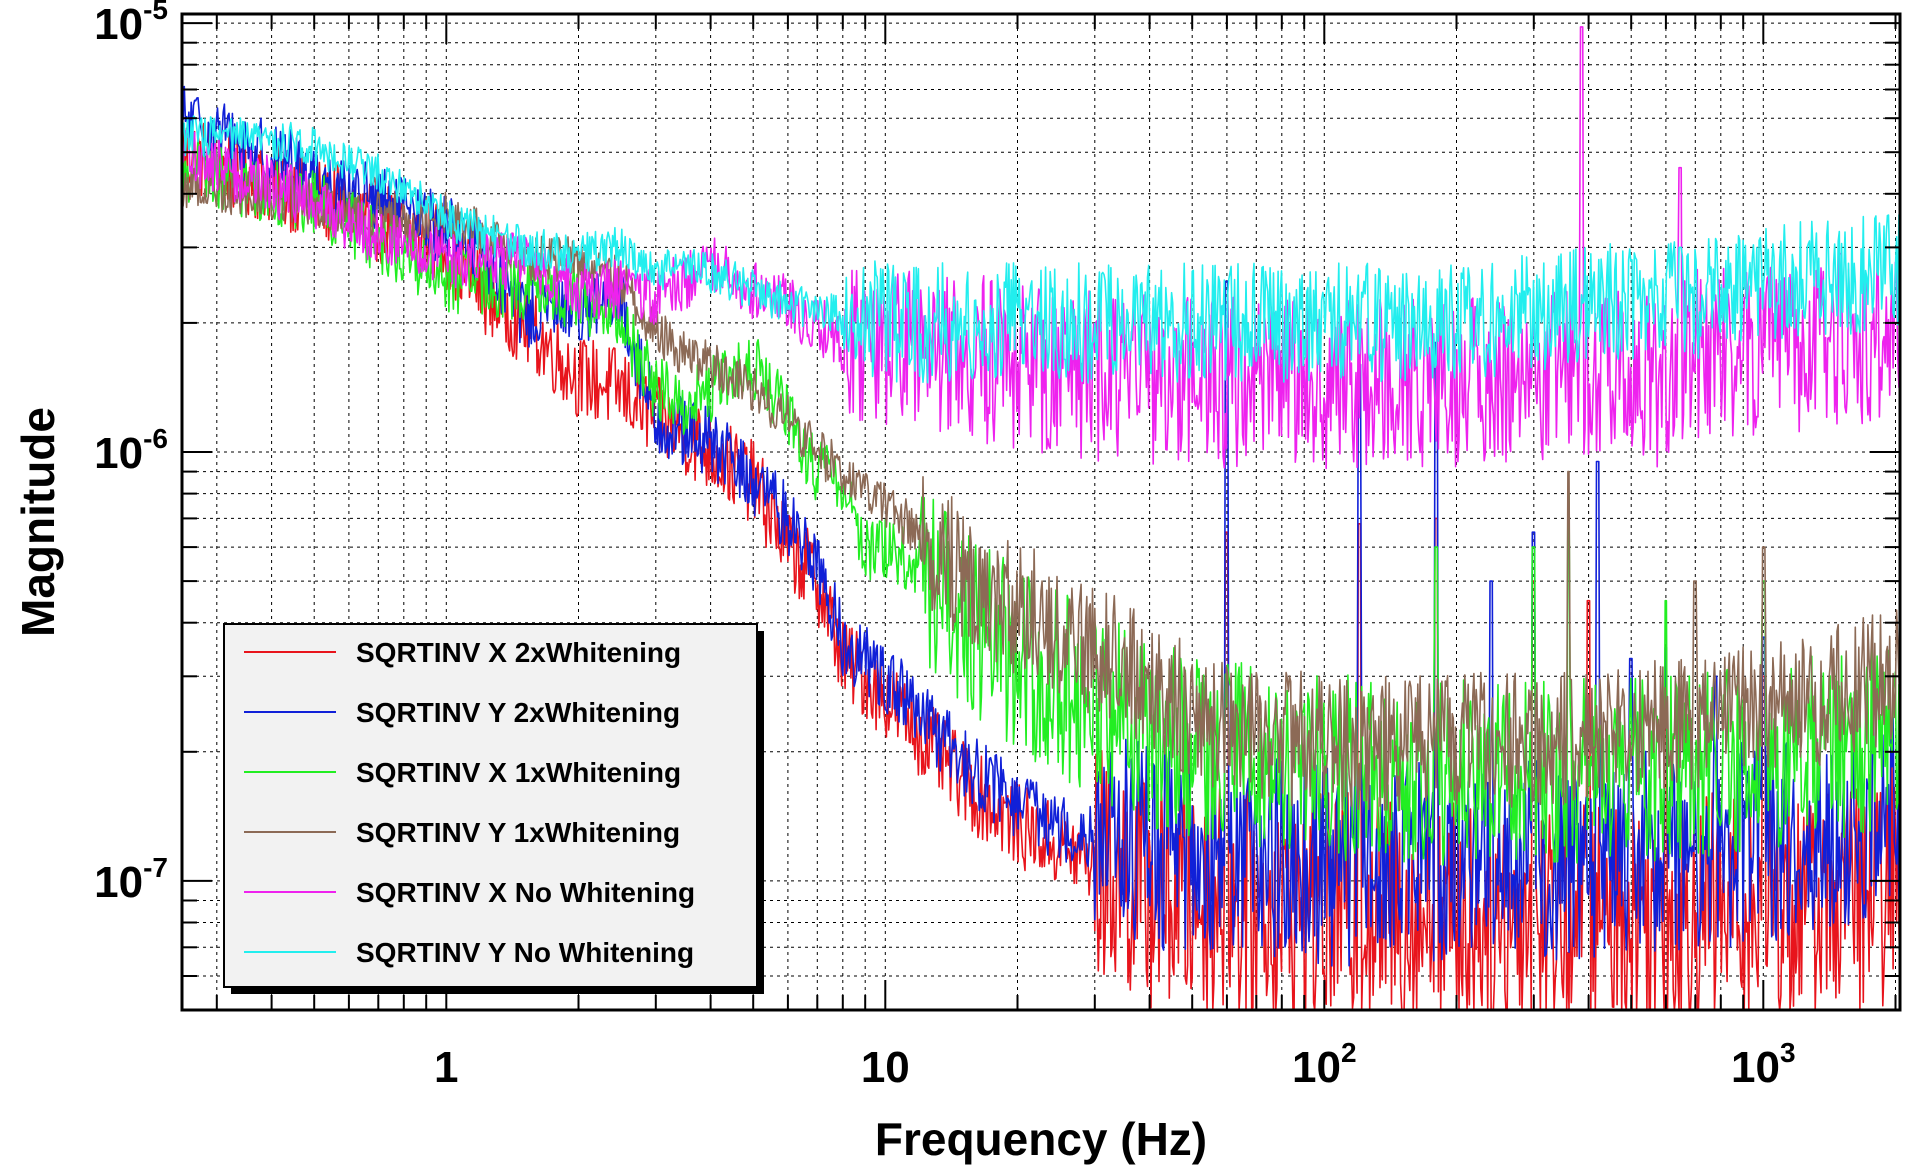  I want to click on x-tick-label: 10³, so click(1763, 1064).